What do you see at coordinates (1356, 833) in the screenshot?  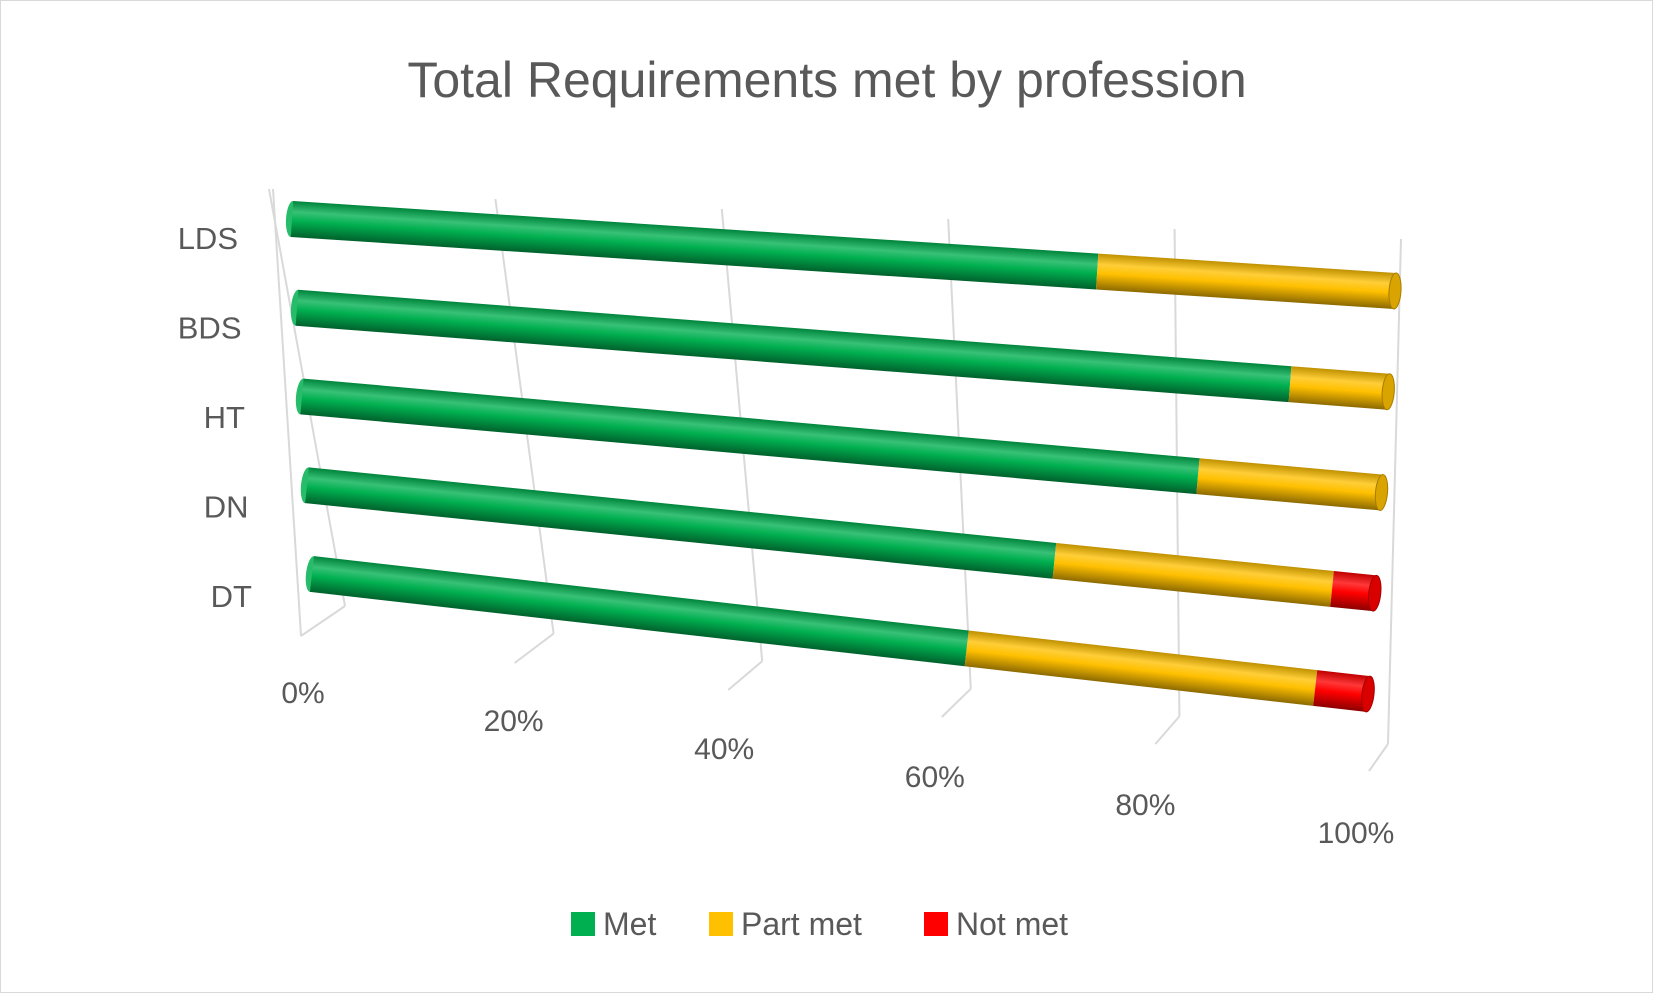 I see `tick-label-100pct: 100%` at bounding box center [1356, 833].